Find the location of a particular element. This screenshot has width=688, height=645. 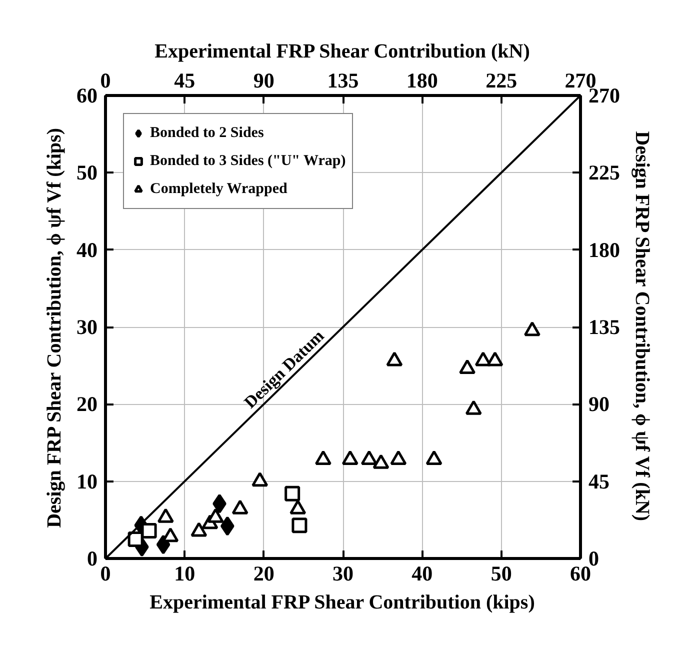

x-tick-label: 30 is located at coordinates (343, 574).